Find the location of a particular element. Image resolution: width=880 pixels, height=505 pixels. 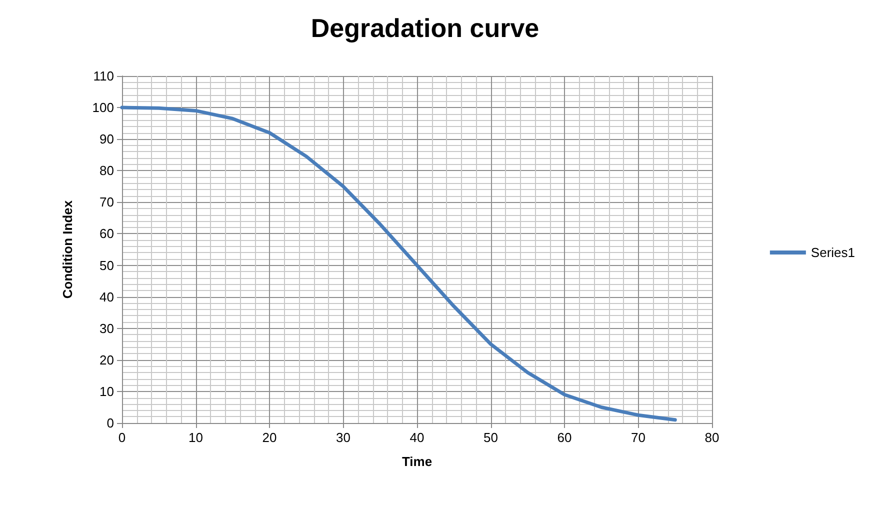

y-tick-label: 40 is located at coordinates (107, 296).